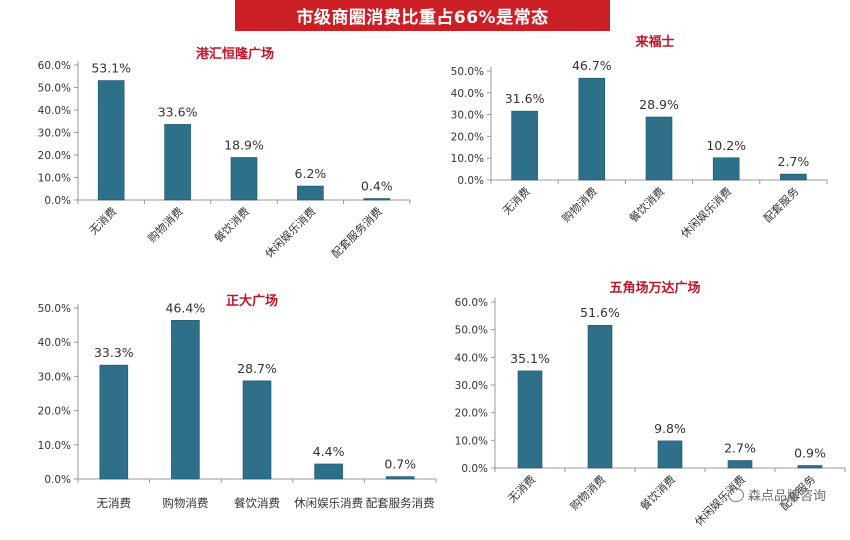  Describe the element at coordinates (311, 173) in the screenshot. I see `data-label: 6.2%` at that location.